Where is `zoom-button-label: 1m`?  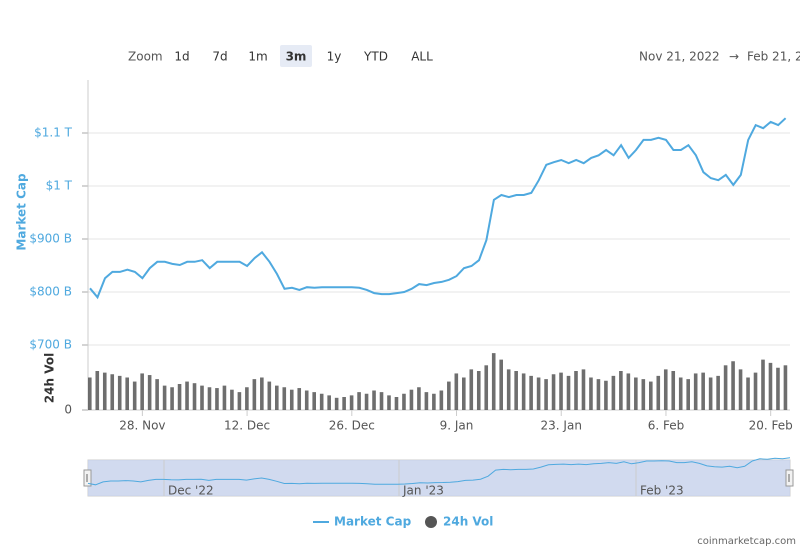 zoom-button-label: 1m is located at coordinates (257, 57).